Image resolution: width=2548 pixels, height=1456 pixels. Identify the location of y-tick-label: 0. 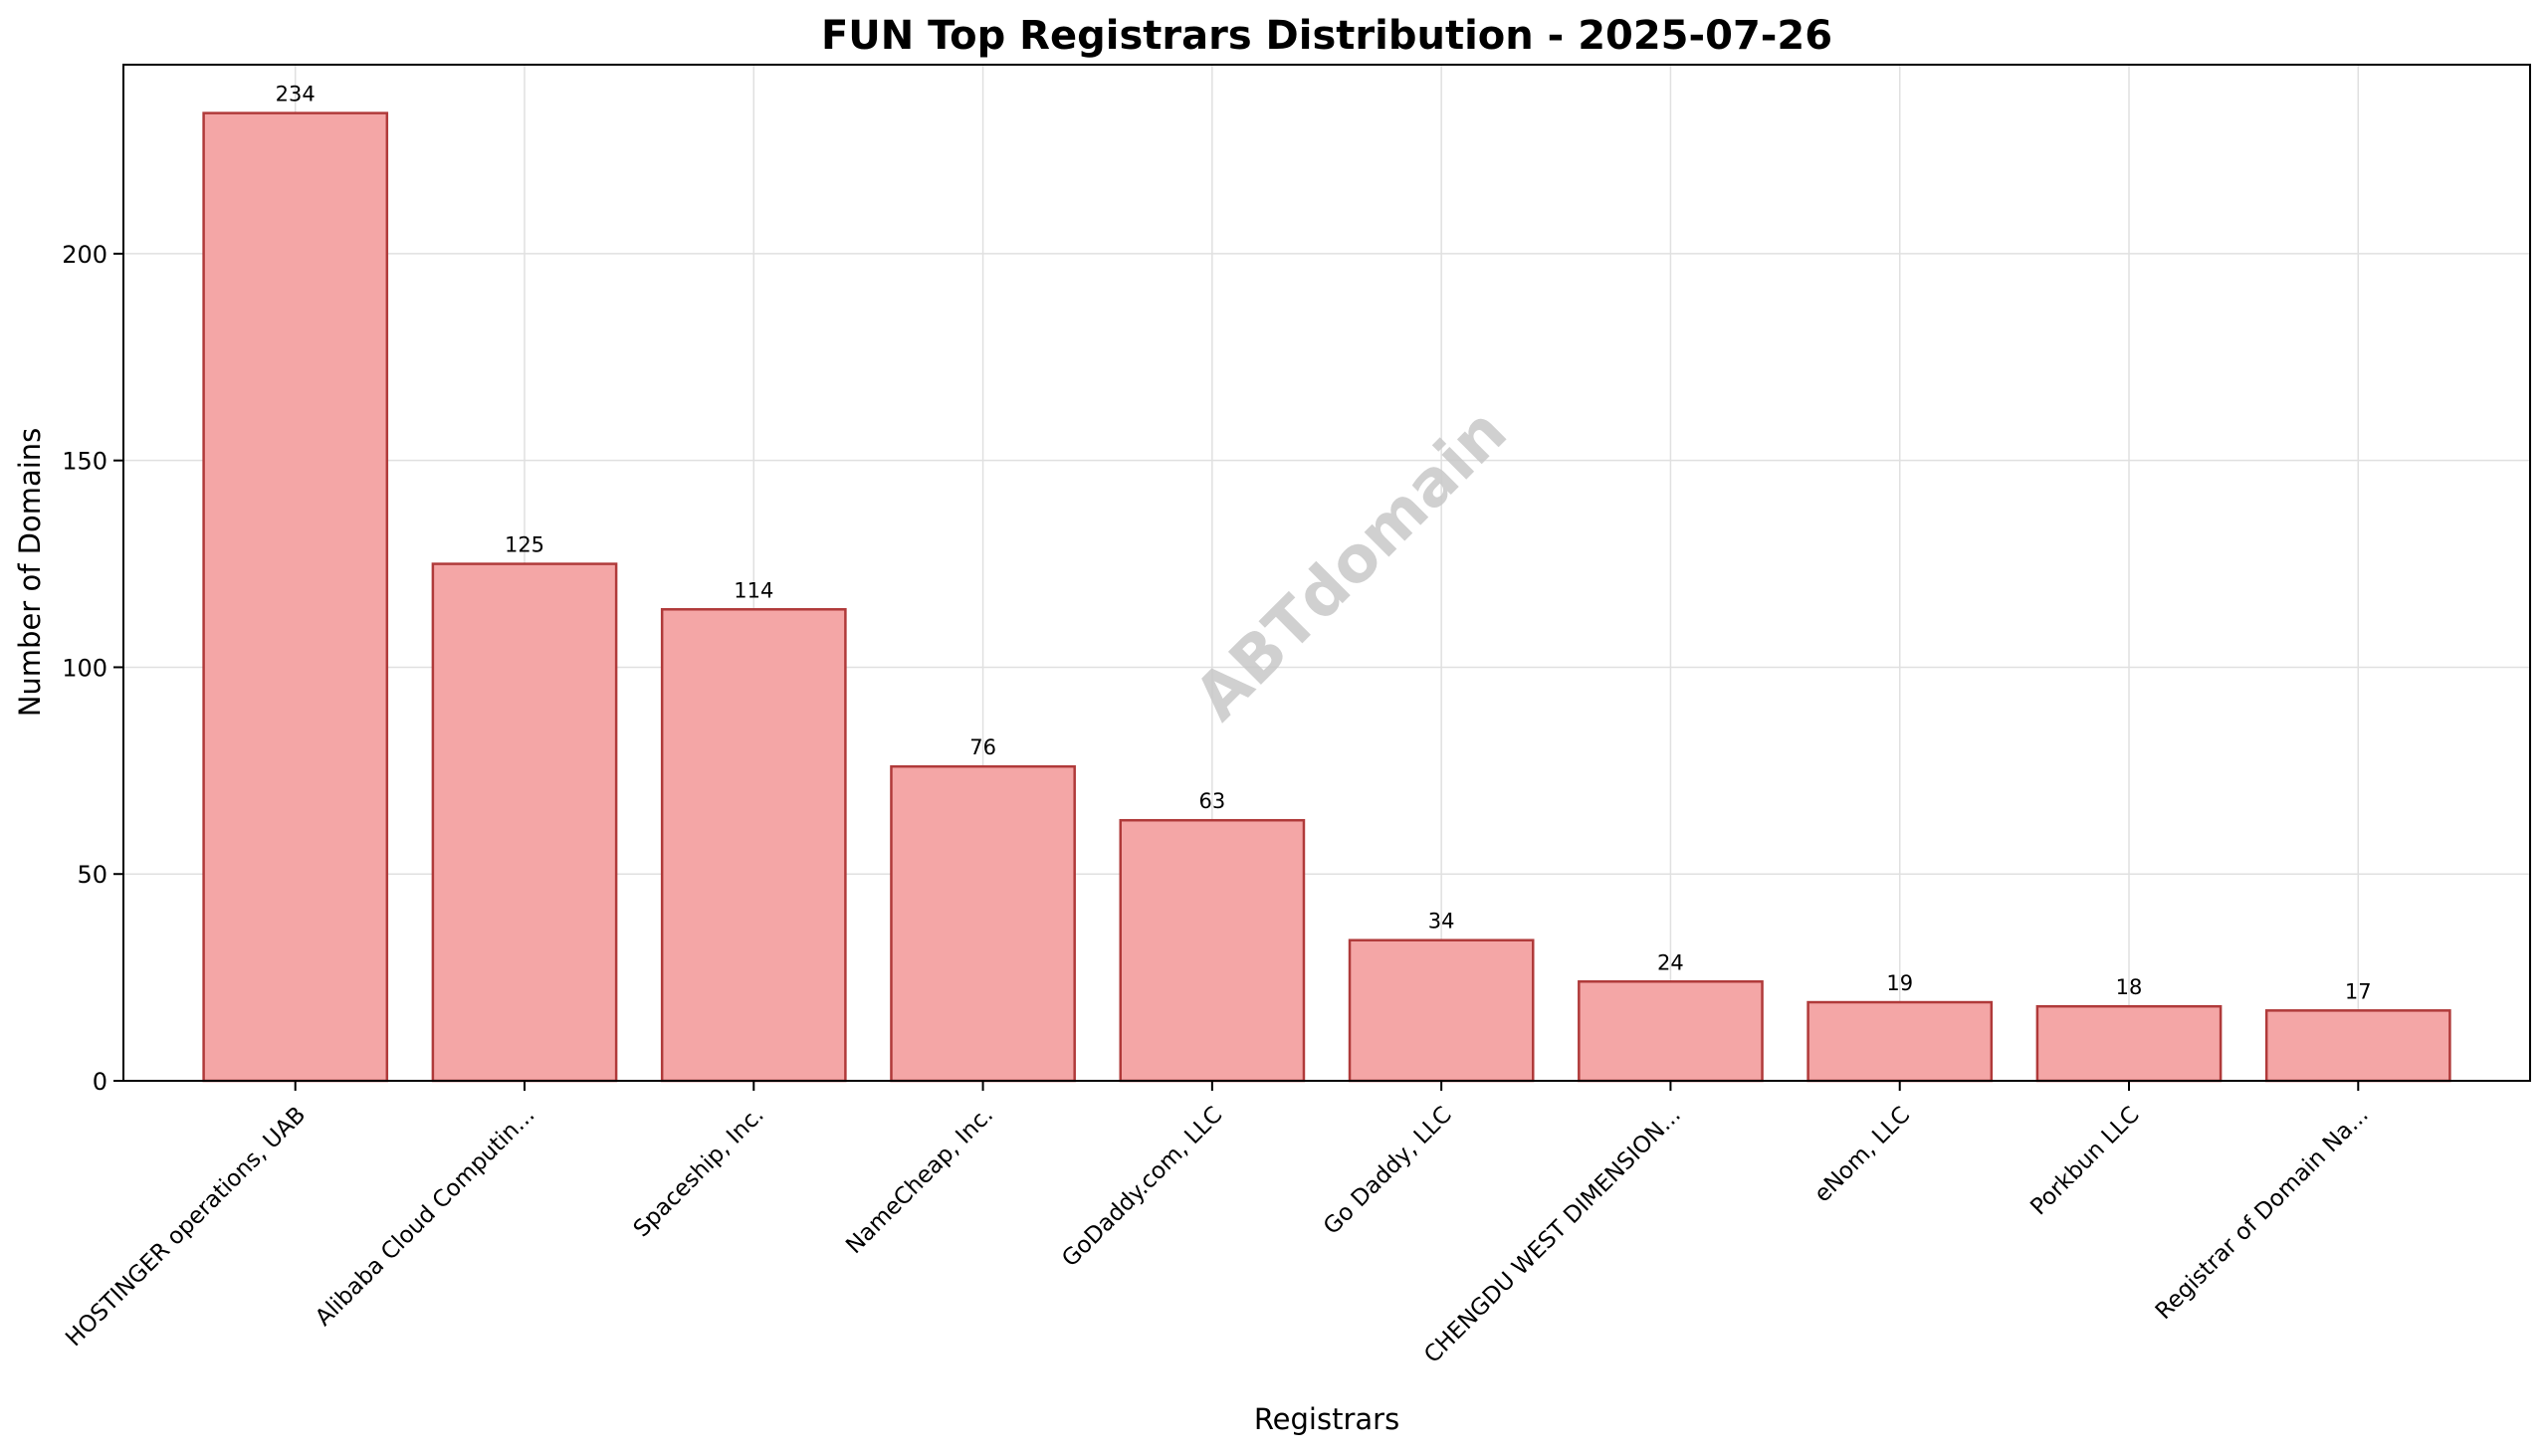
(100, 1082).